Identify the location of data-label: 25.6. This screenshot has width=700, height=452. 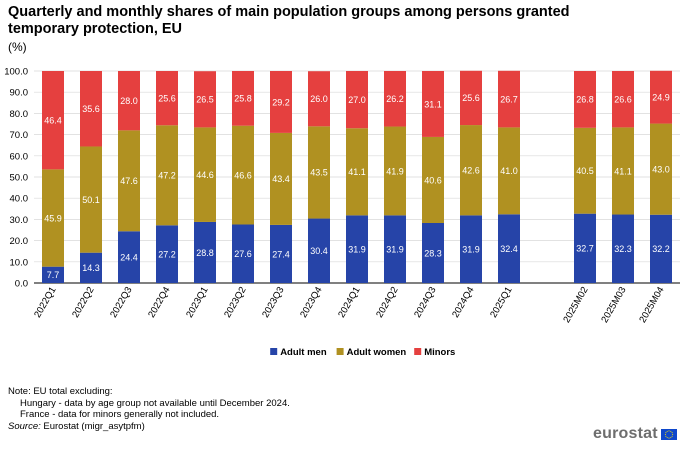
(471, 98).